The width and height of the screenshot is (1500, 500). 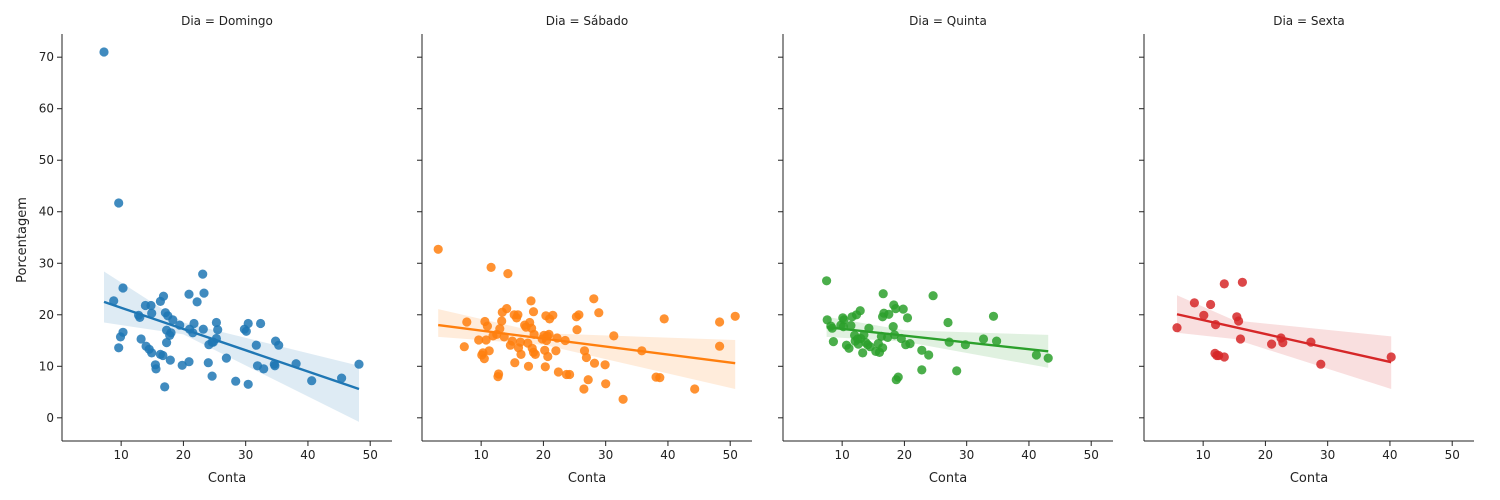 I want to click on x-axis-label: Conta, so click(x=587, y=478).